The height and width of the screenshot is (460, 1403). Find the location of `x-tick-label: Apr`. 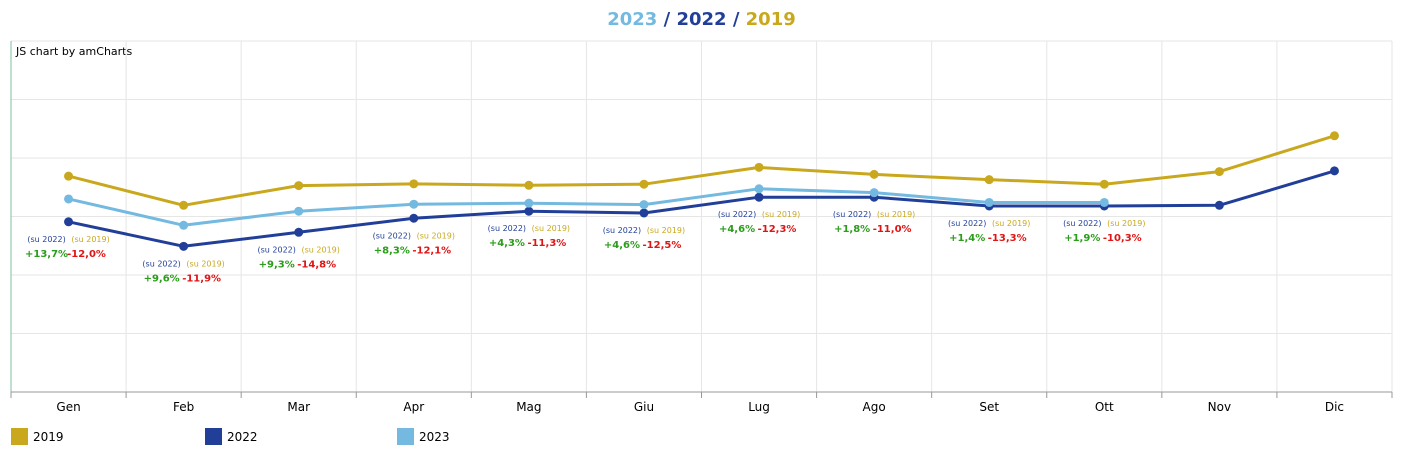

x-tick-label: Apr is located at coordinates (413, 407).